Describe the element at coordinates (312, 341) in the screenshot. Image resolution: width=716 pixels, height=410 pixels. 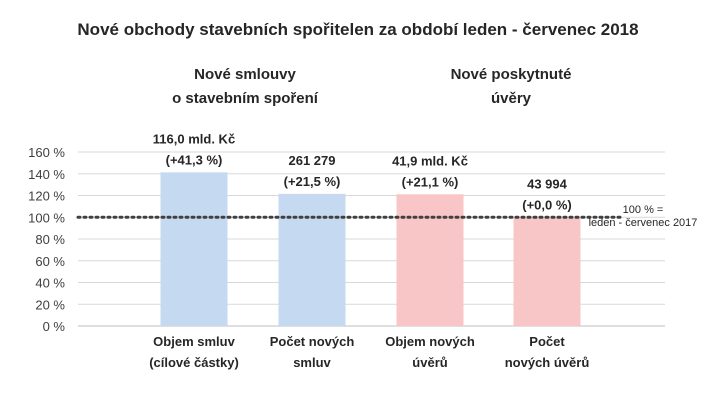
I see `x-category-label: Počet nových` at that location.